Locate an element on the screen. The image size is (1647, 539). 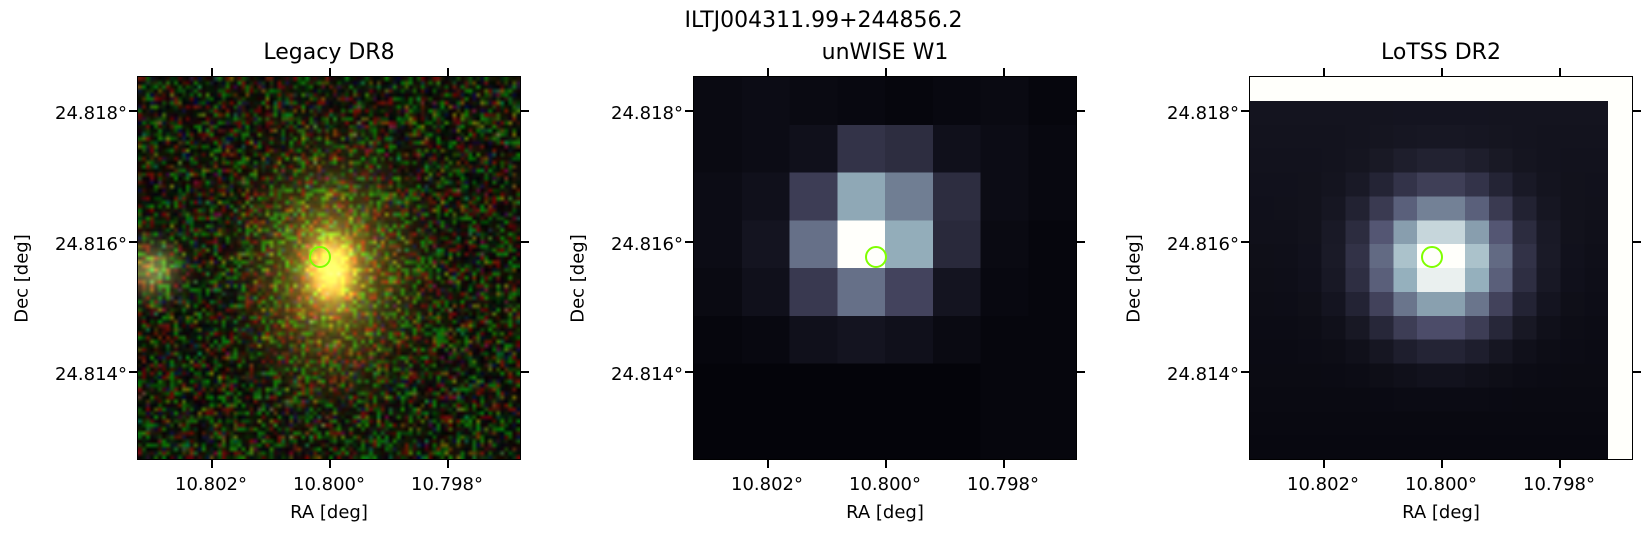
panel-title: LoTSS DR2 is located at coordinates (1441, 52).